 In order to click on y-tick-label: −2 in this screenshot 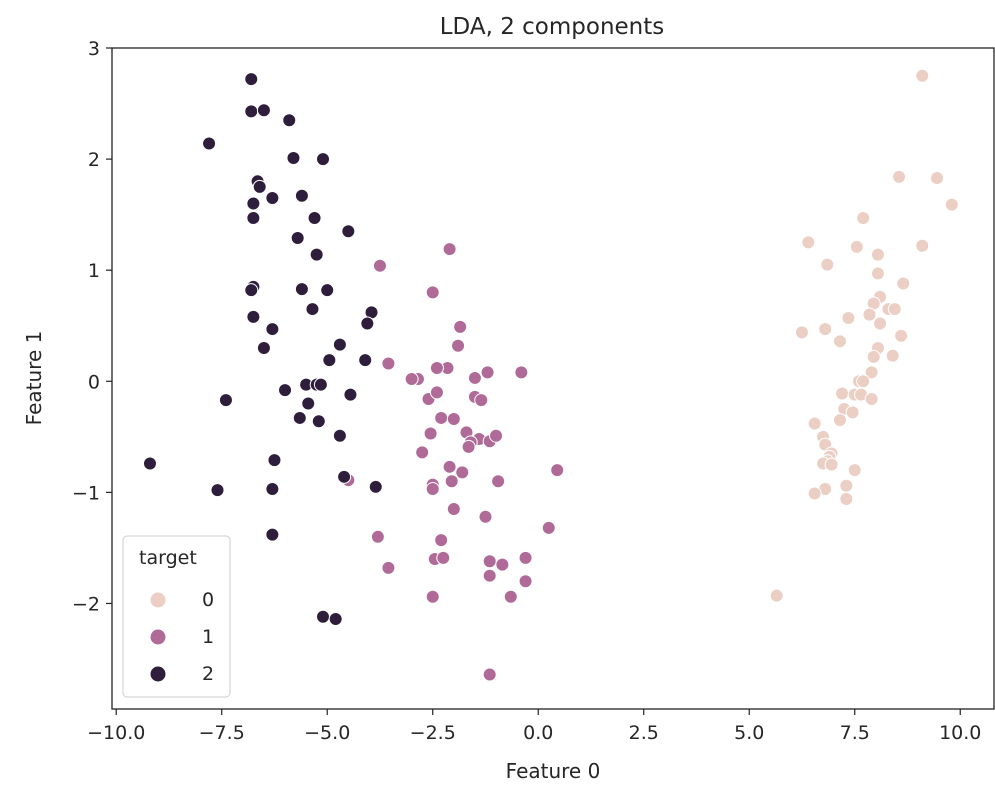, I will do `click(86, 604)`.